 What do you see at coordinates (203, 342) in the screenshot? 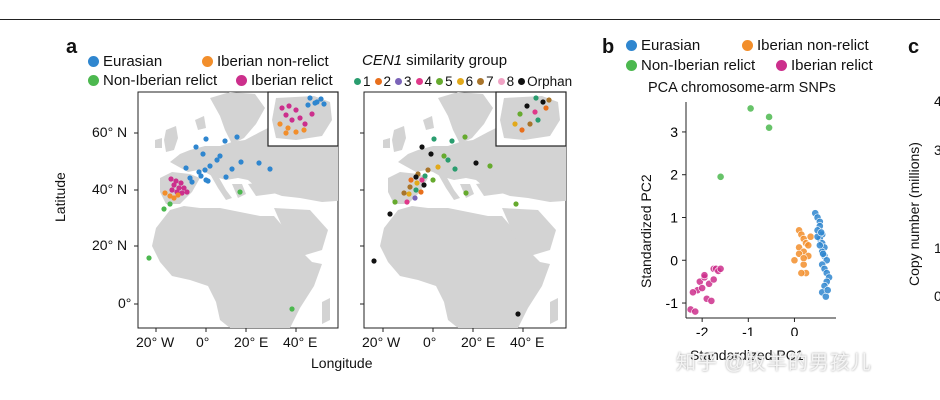
I see `lon-tick-0: 0°` at bounding box center [203, 342].